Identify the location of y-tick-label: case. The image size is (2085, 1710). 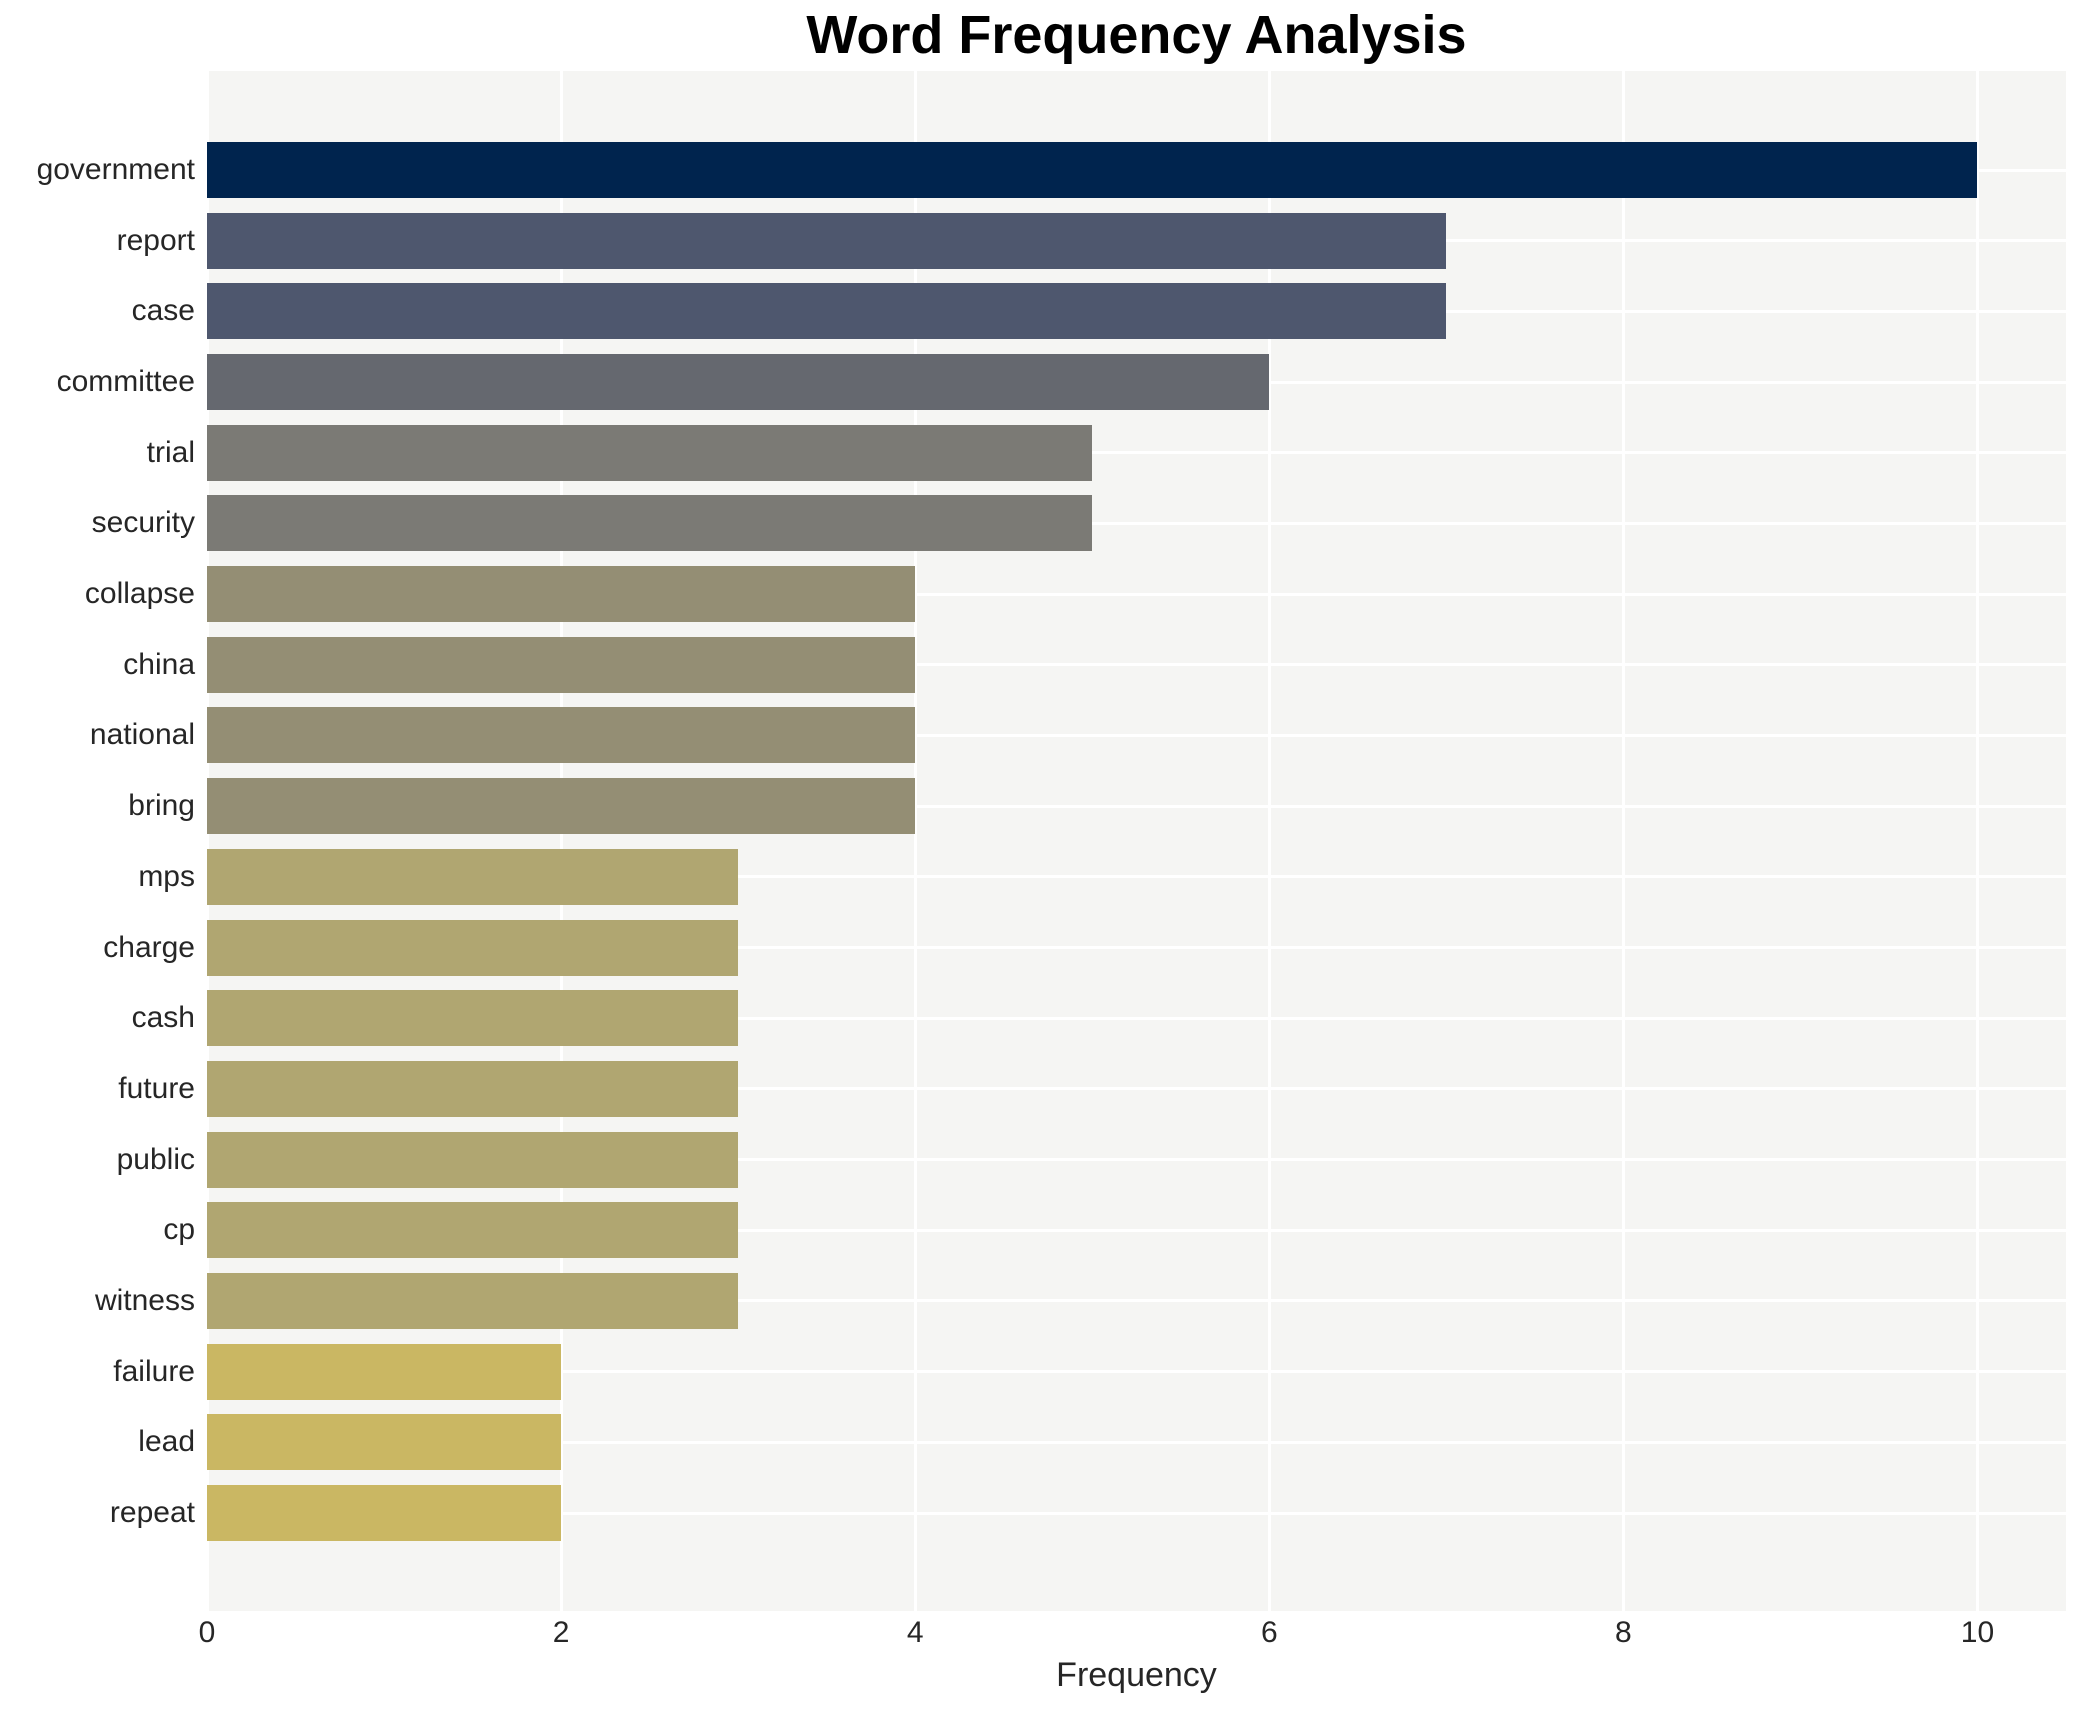
(163, 311).